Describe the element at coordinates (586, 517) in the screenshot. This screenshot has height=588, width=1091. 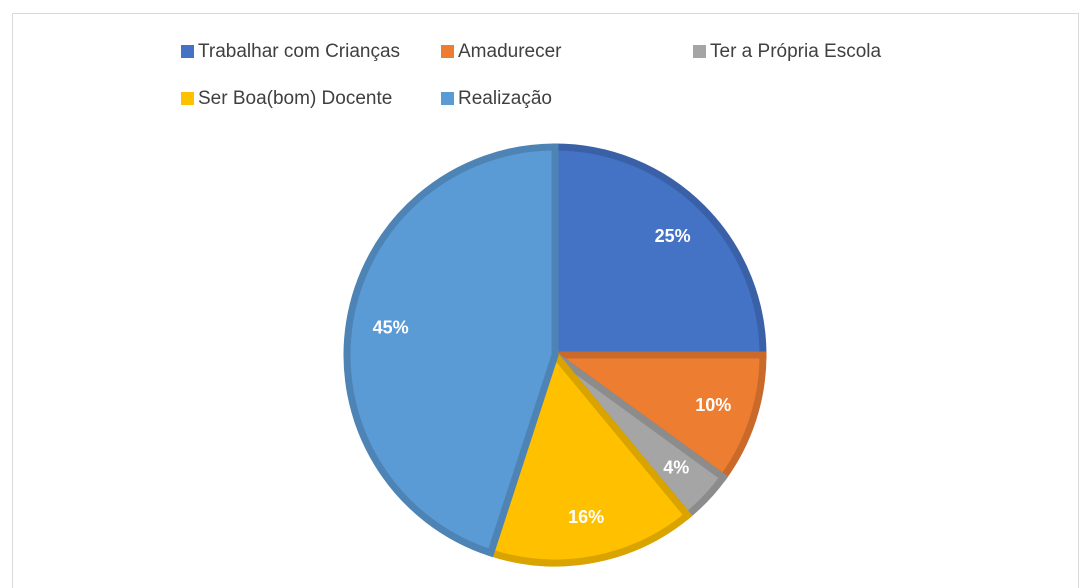
I see `data-label: 16%` at that location.